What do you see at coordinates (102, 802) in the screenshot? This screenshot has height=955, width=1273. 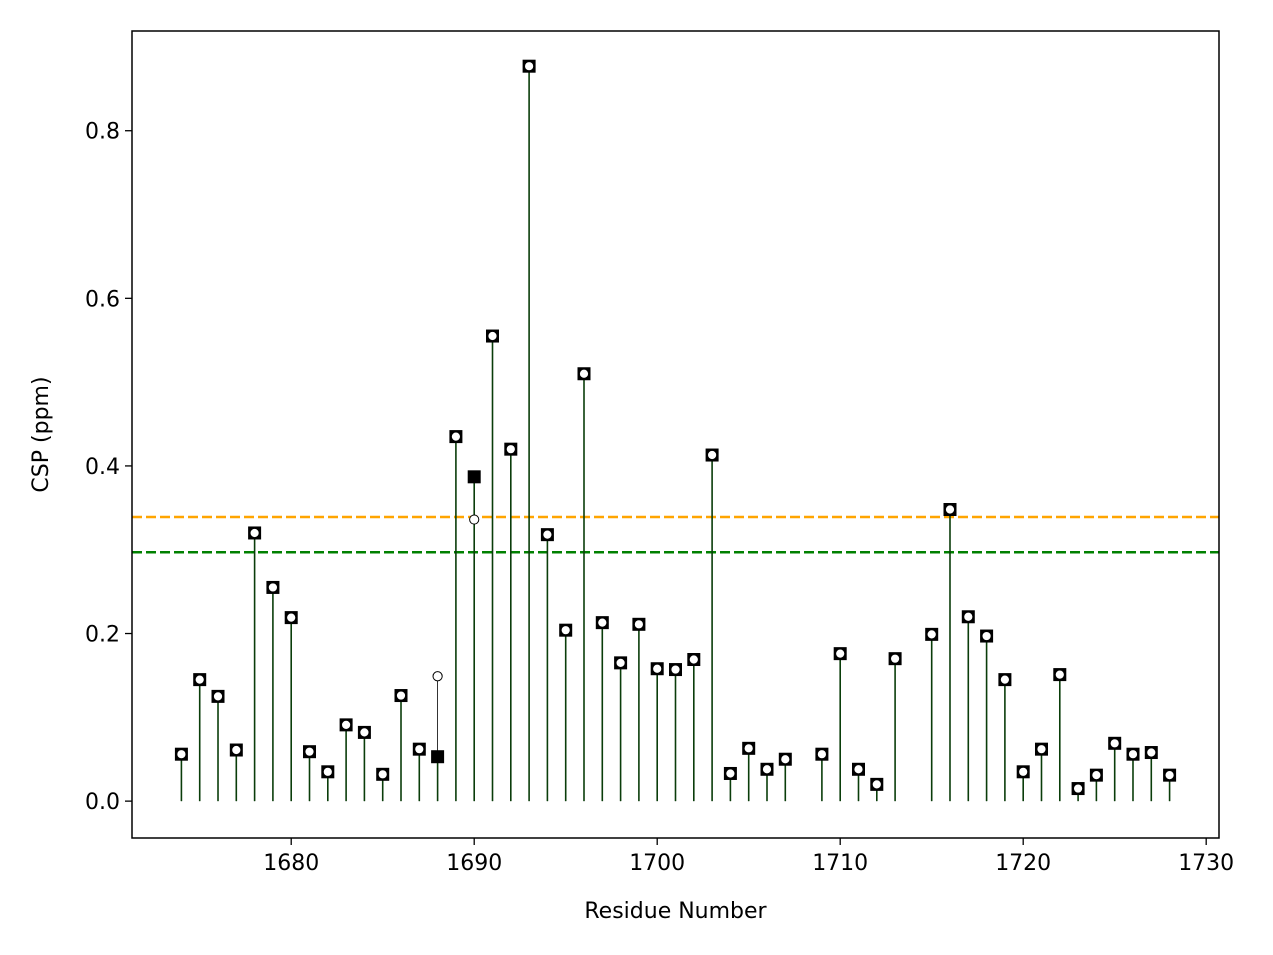 I see `y-tick-label: 0.0` at bounding box center [102, 802].